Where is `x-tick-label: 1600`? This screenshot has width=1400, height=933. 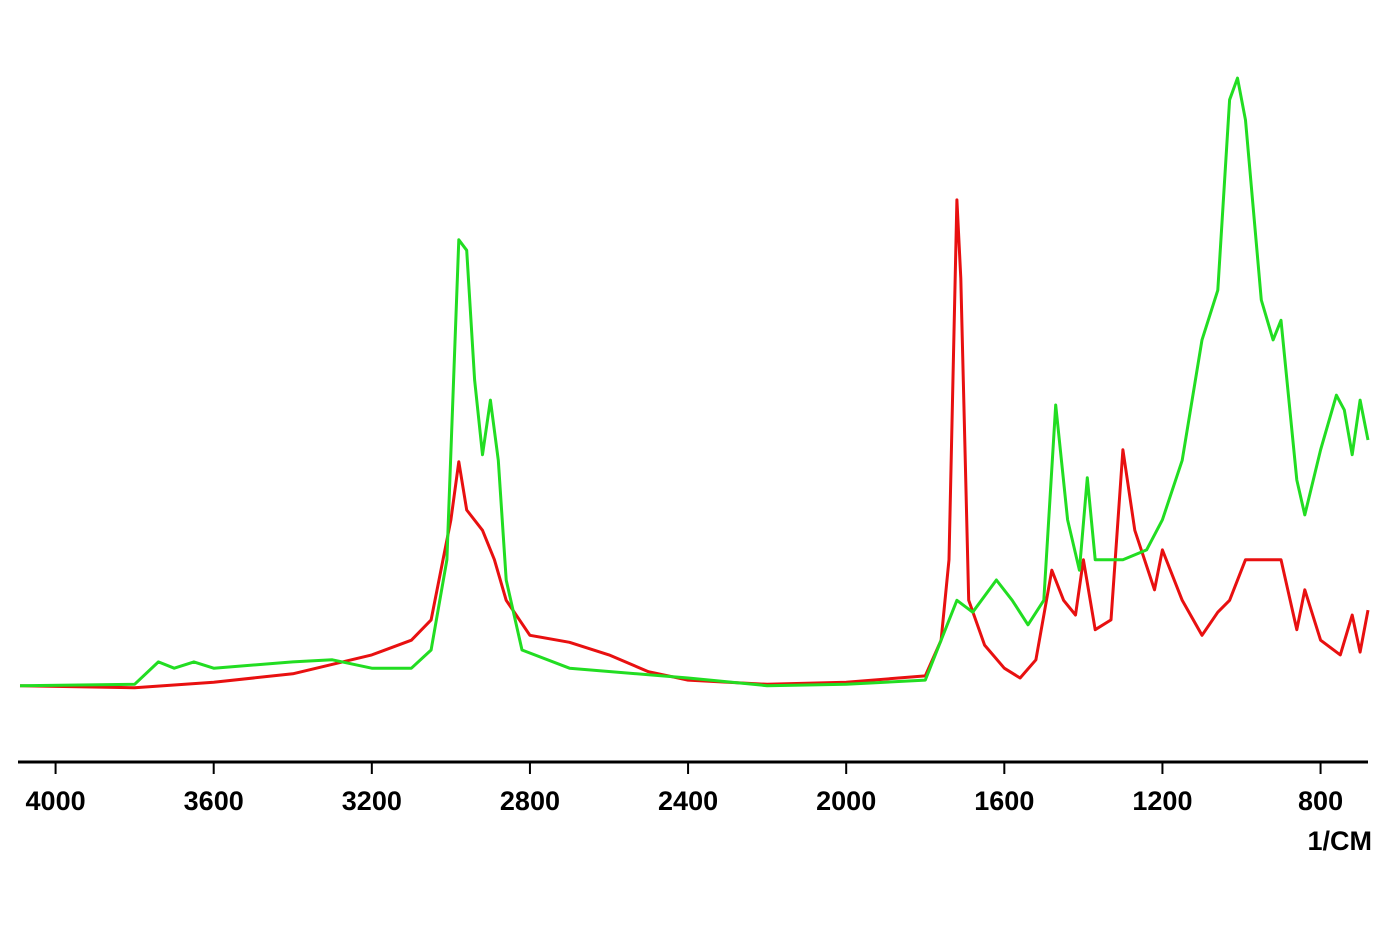 x-tick-label: 1600 is located at coordinates (1004, 801).